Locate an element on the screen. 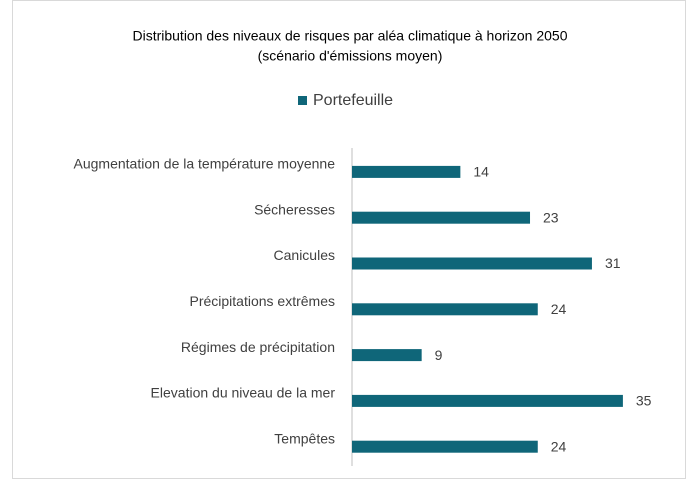 This screenshot has width=686, height=479. y-tick-label: Canicules is located at coordinates (304, 255).